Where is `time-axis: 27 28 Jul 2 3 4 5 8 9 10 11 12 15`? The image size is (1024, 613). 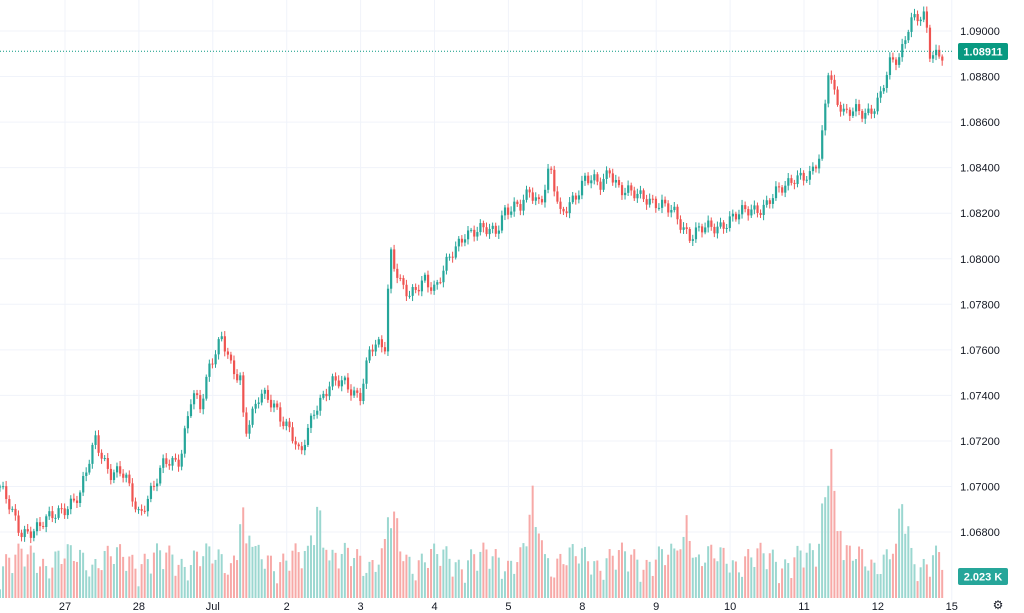 time-axis: 27 28 Jul 2 3 4 5 8 9 10 11 12 15 is located at coordinates (508, 607).